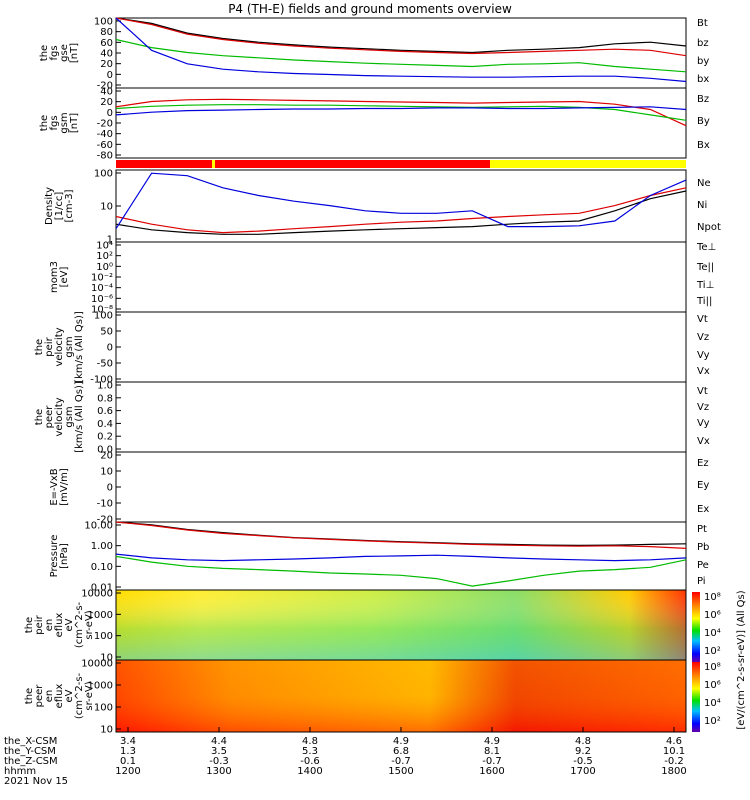  I want to click on axis-row-value: 1600, so click(491, 771).